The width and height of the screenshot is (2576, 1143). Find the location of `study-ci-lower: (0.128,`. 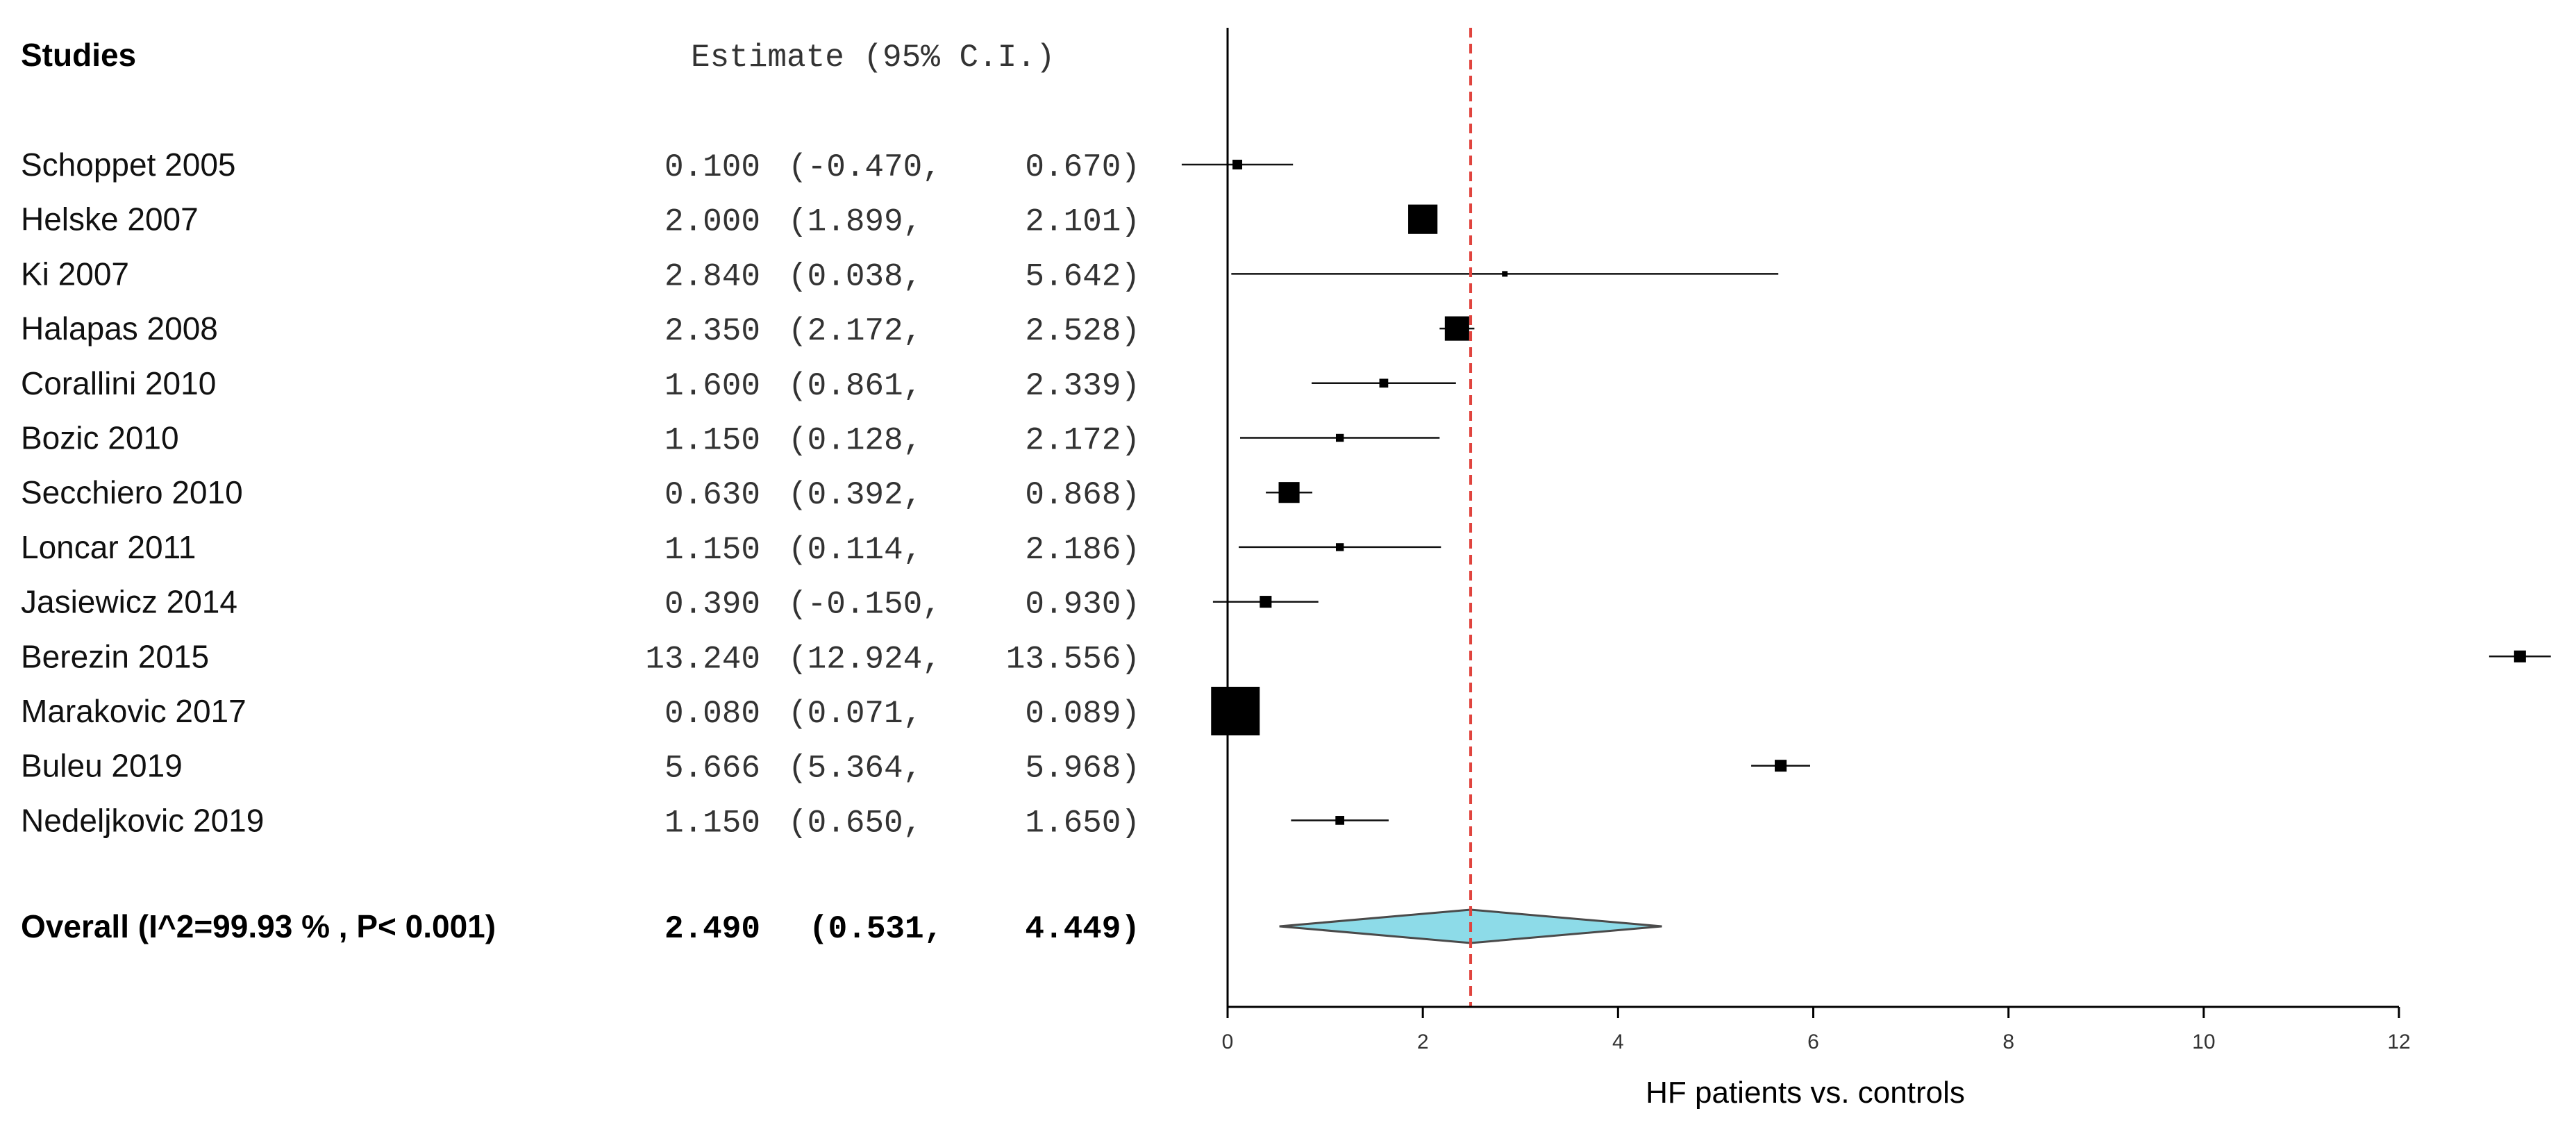

study-ci-lower: (0.128, is located at coordinates (855, 441).